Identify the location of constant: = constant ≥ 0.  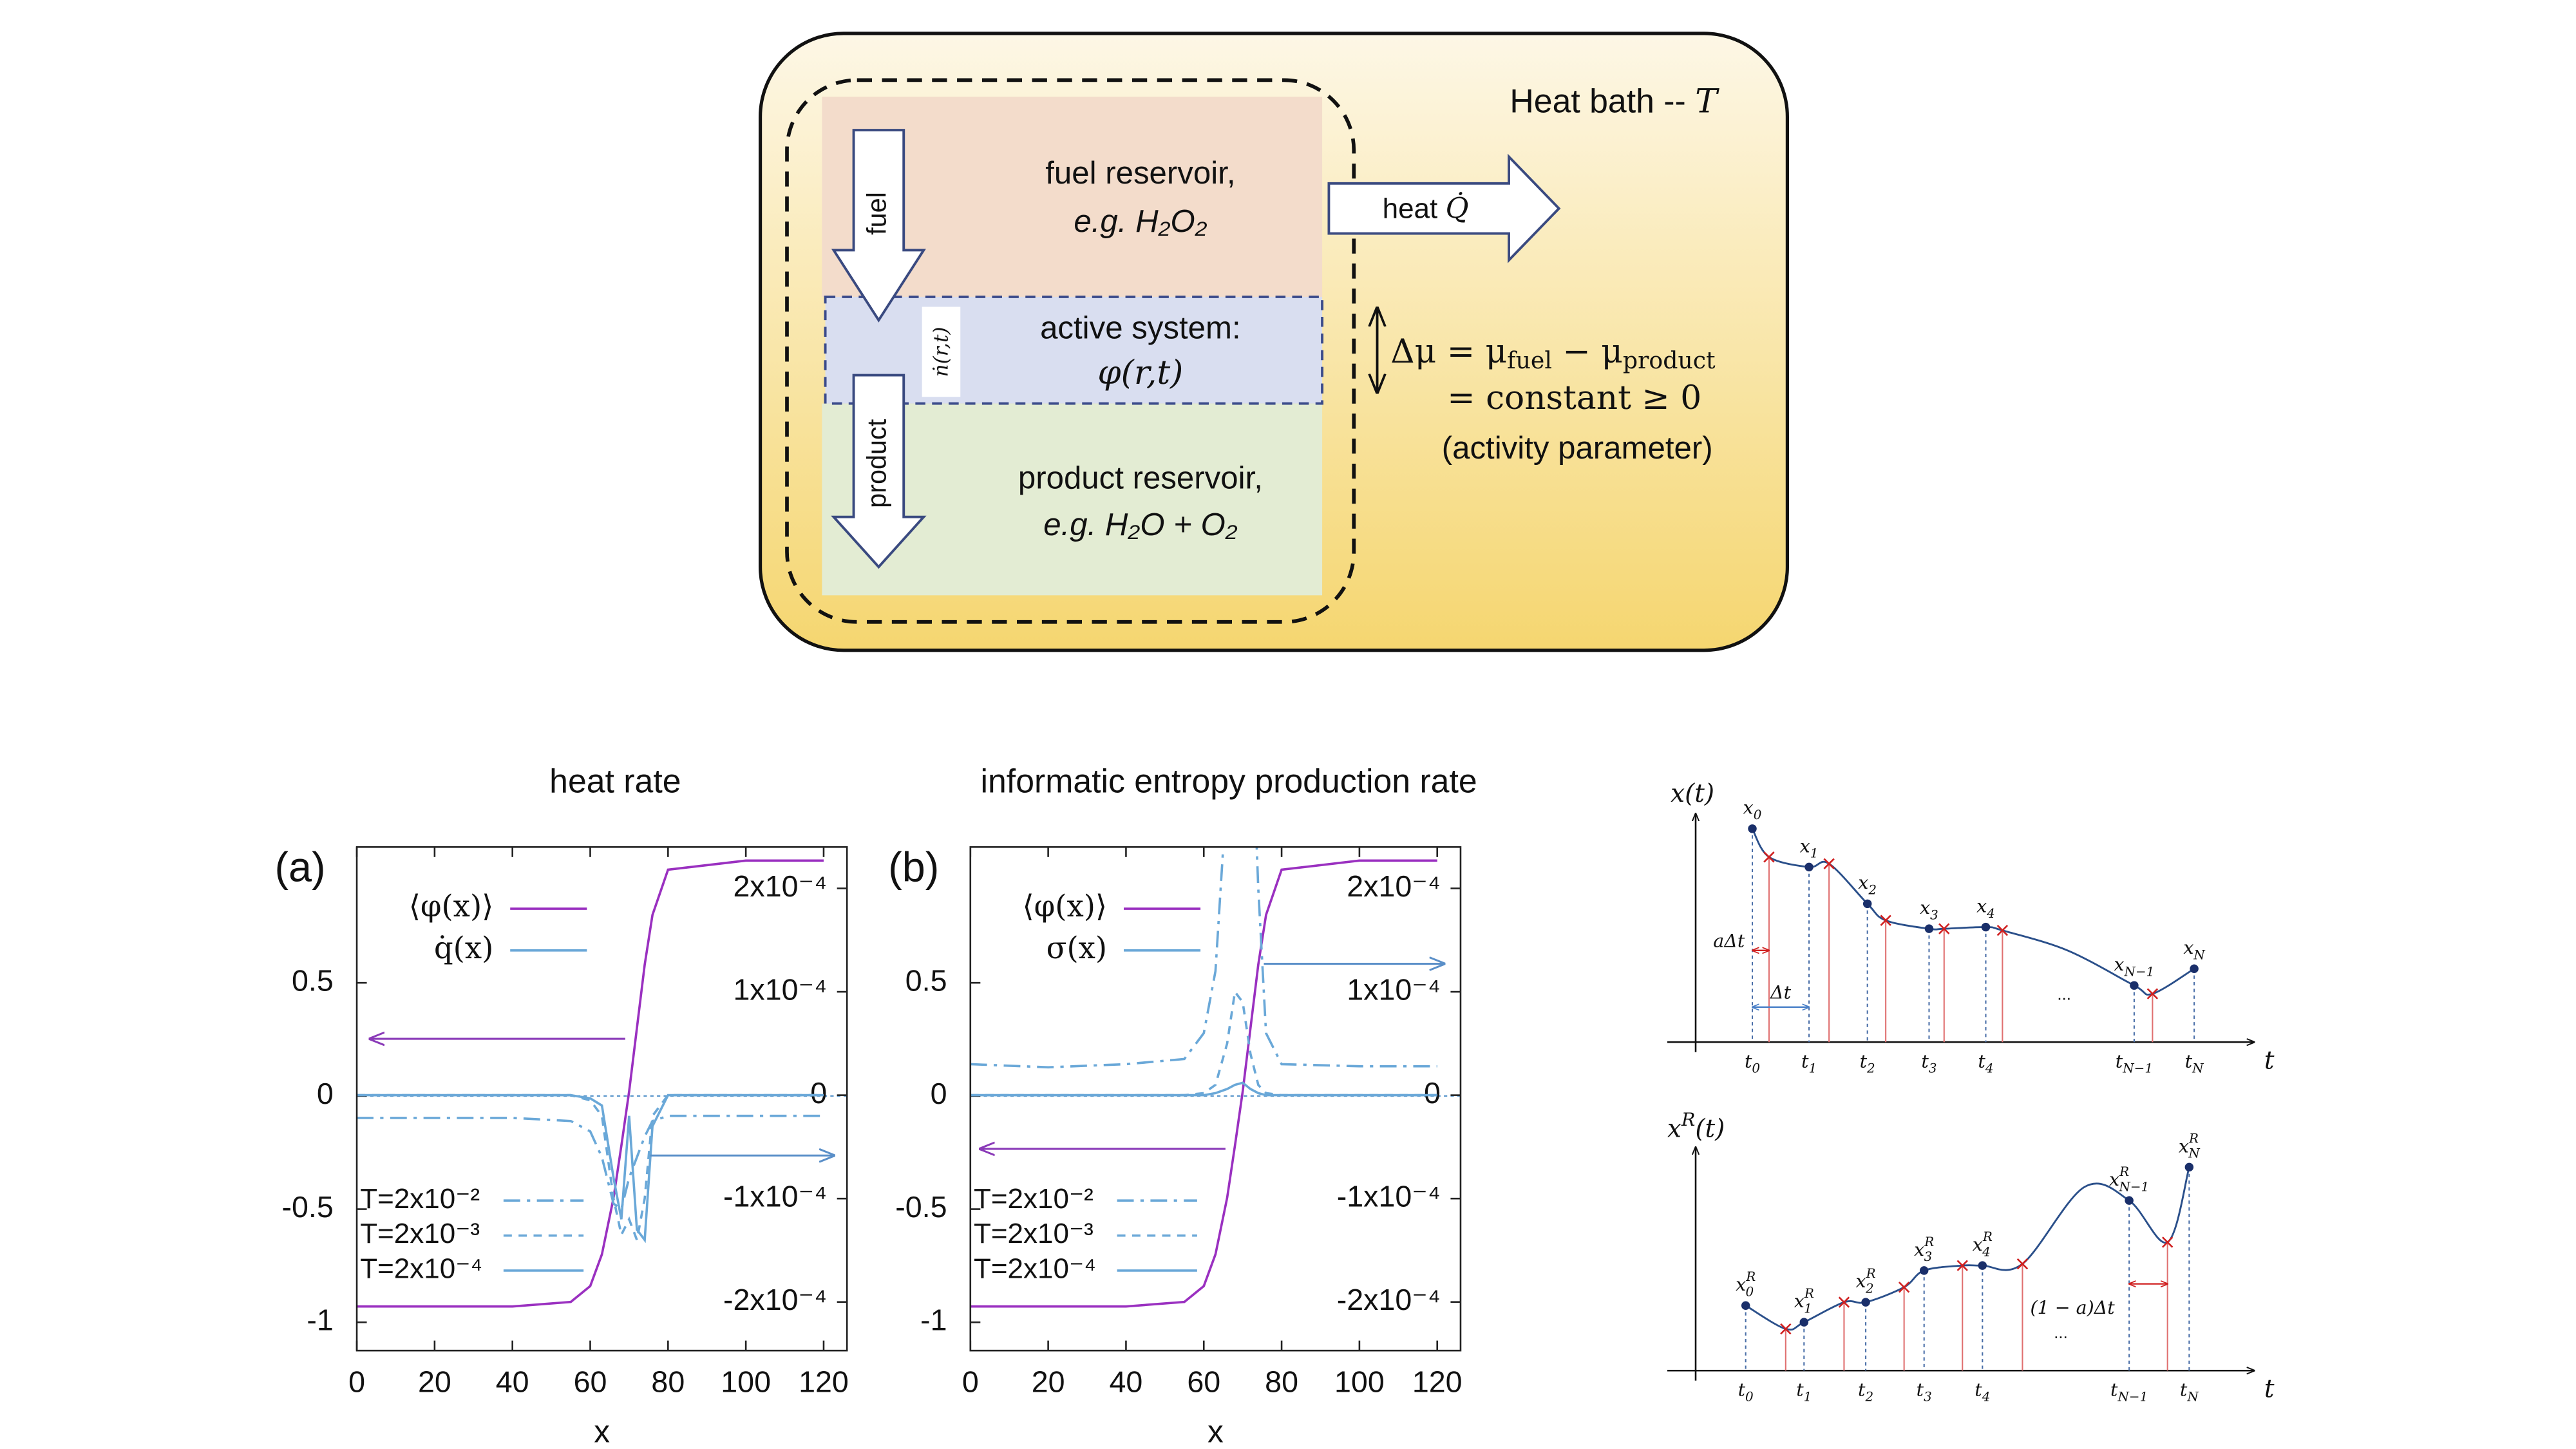
(1574, 398).